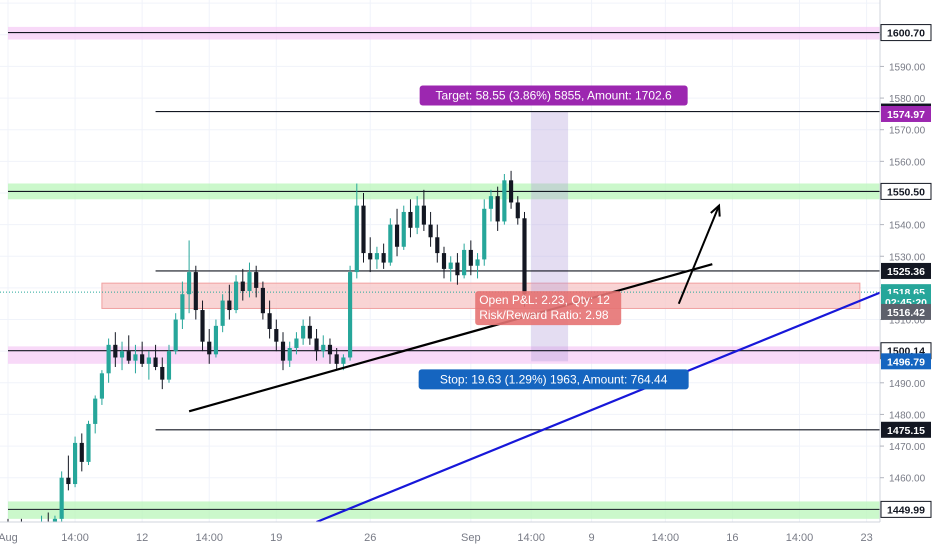 This screenshot has height=555, width=932. Describe the element at coordinates (550, 202) in the screenshot. I see `target-zone-rect` at that location.